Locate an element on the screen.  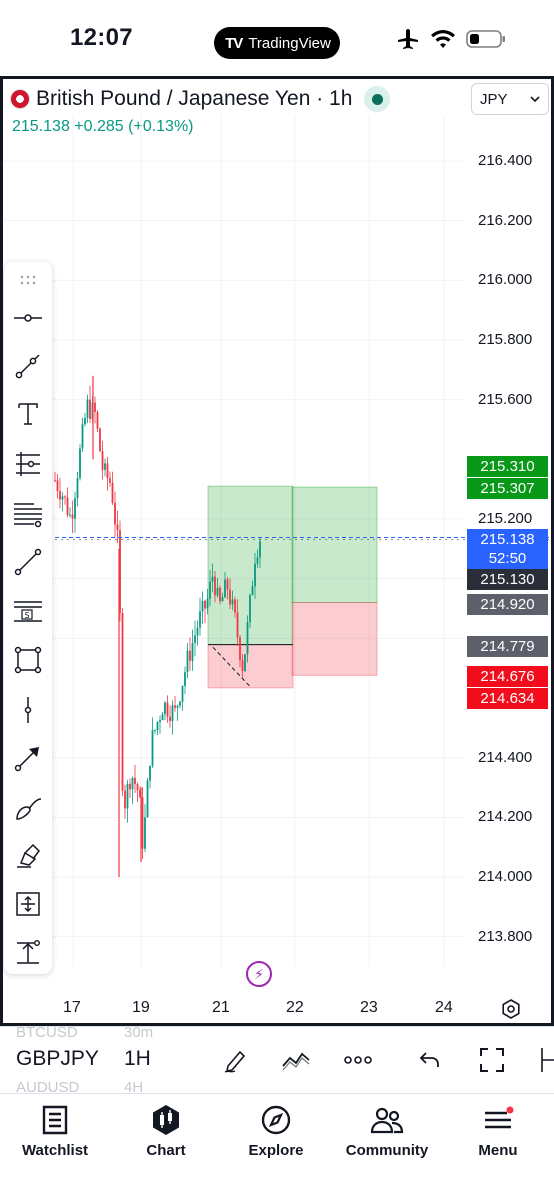
uk-flag-icon is located at coordinates (20, 99).